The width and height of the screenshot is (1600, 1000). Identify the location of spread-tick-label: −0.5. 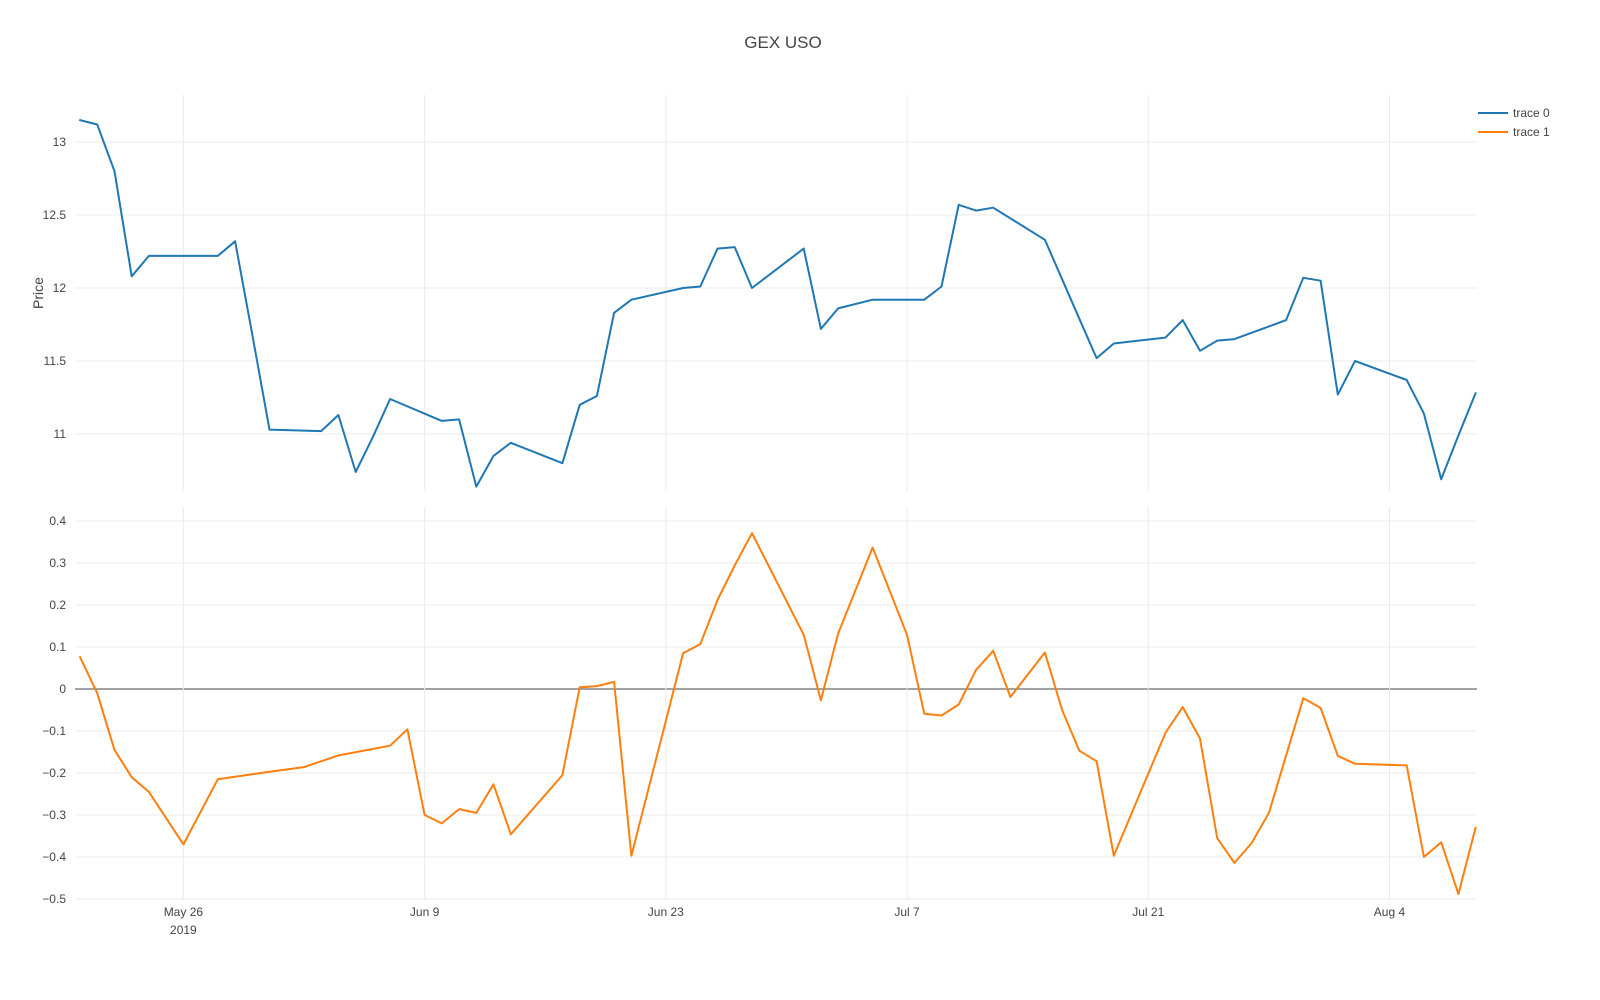
(54, 899).